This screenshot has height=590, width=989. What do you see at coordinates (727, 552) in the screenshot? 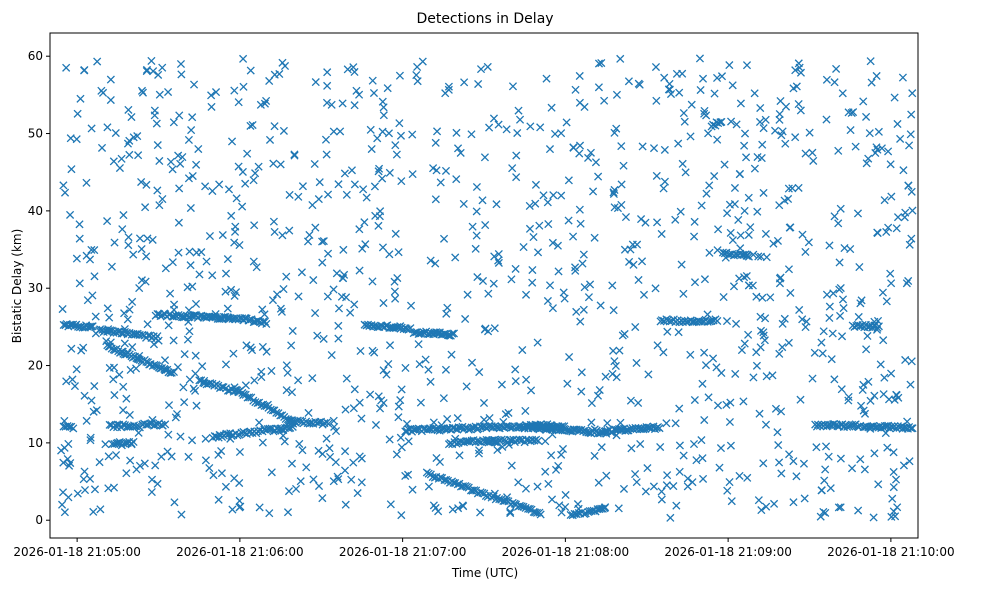
I see `x-tick-label: 2026-01-18 21:09:00` at bounding box center [727, 552].